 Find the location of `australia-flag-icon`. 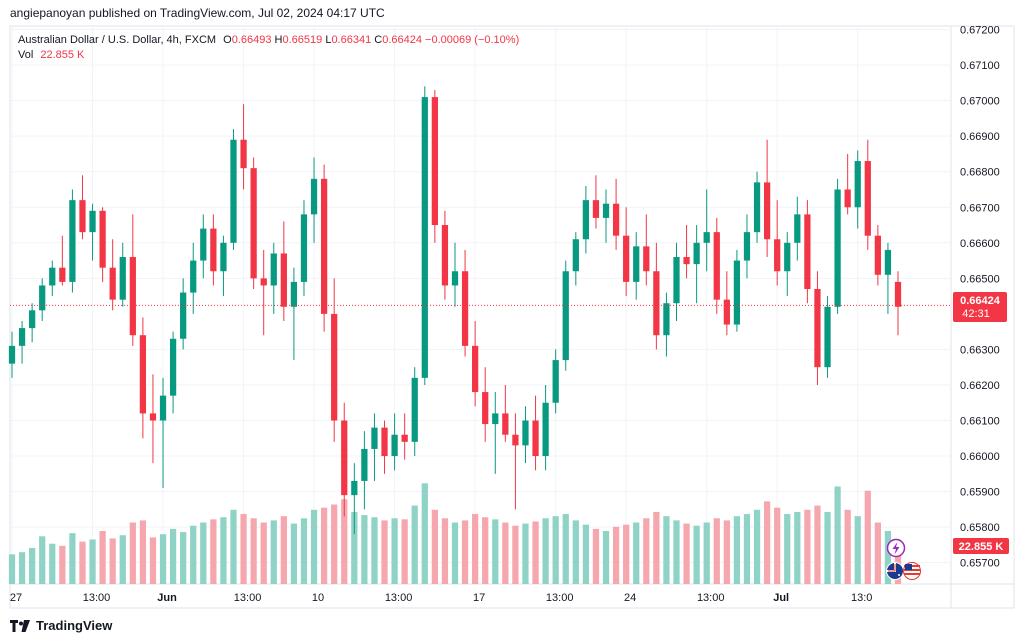

australia-flag-icon is located at coordinates (895, 571).